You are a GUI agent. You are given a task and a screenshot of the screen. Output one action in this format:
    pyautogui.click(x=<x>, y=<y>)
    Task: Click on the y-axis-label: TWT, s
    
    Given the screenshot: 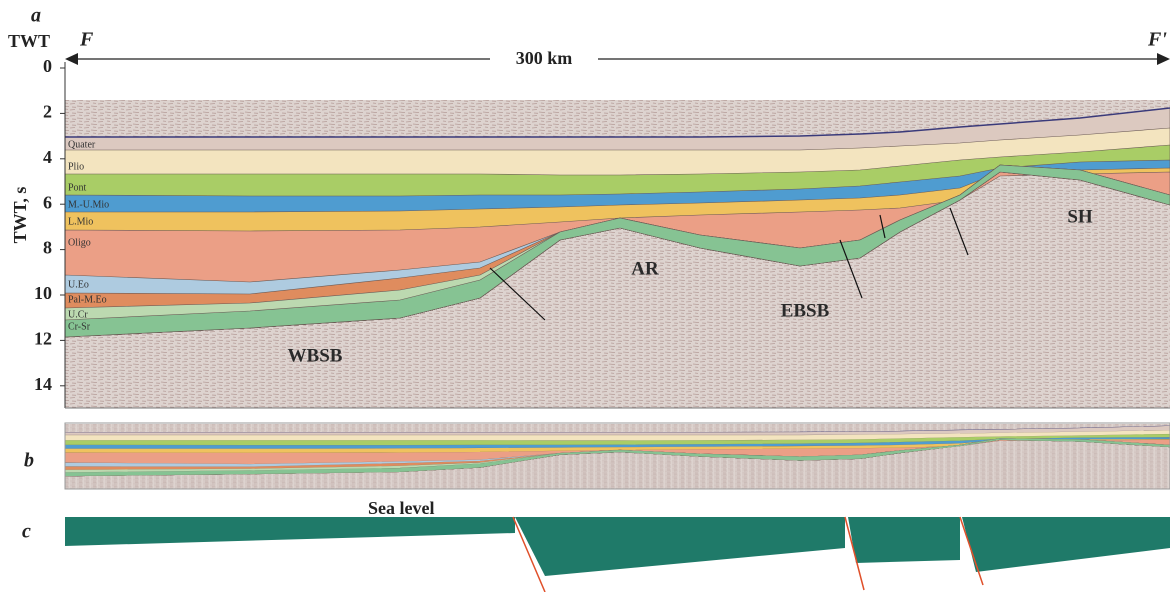 What is the action you would take?
    pyautogui.click(x=20, y=215)
    